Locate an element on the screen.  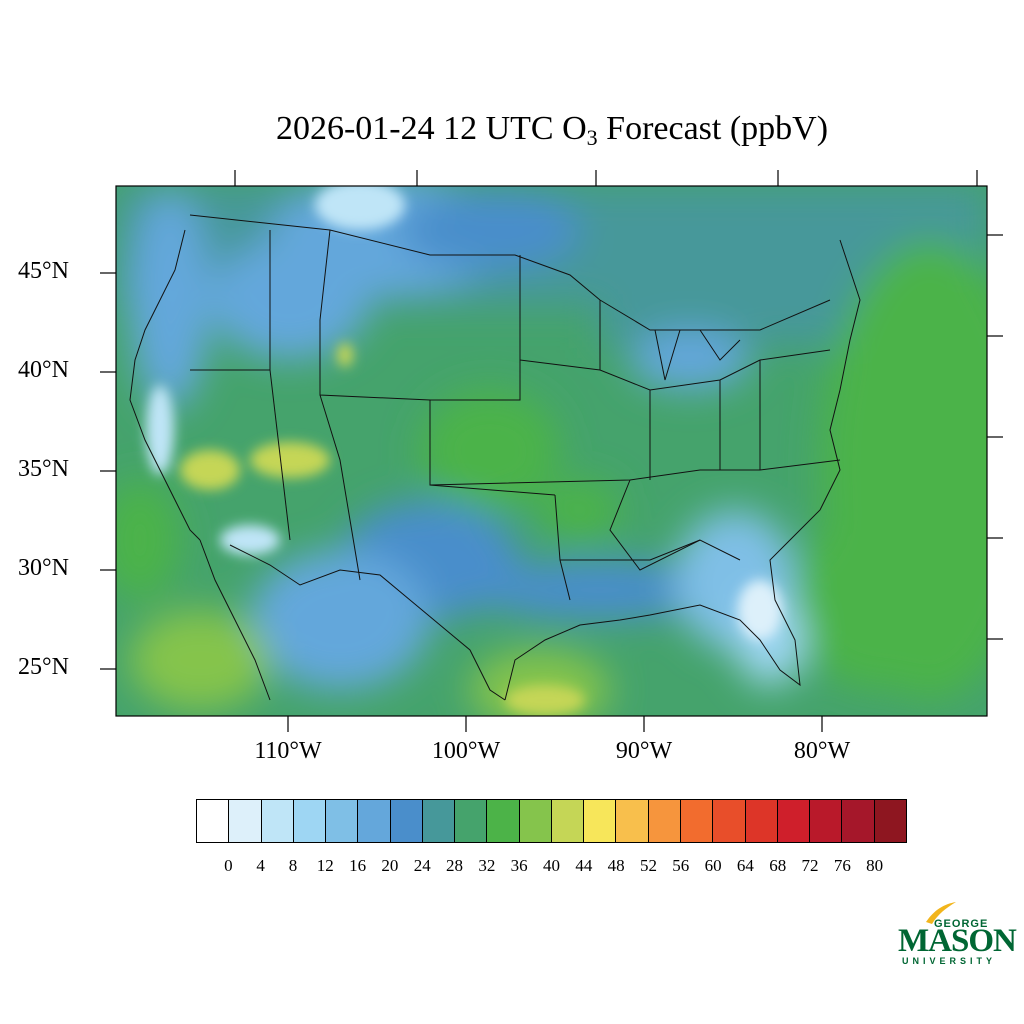
map-title: 2026-01-24 12 UTC O3 Forecast (ppbV) is located at coordinates (552, 130).